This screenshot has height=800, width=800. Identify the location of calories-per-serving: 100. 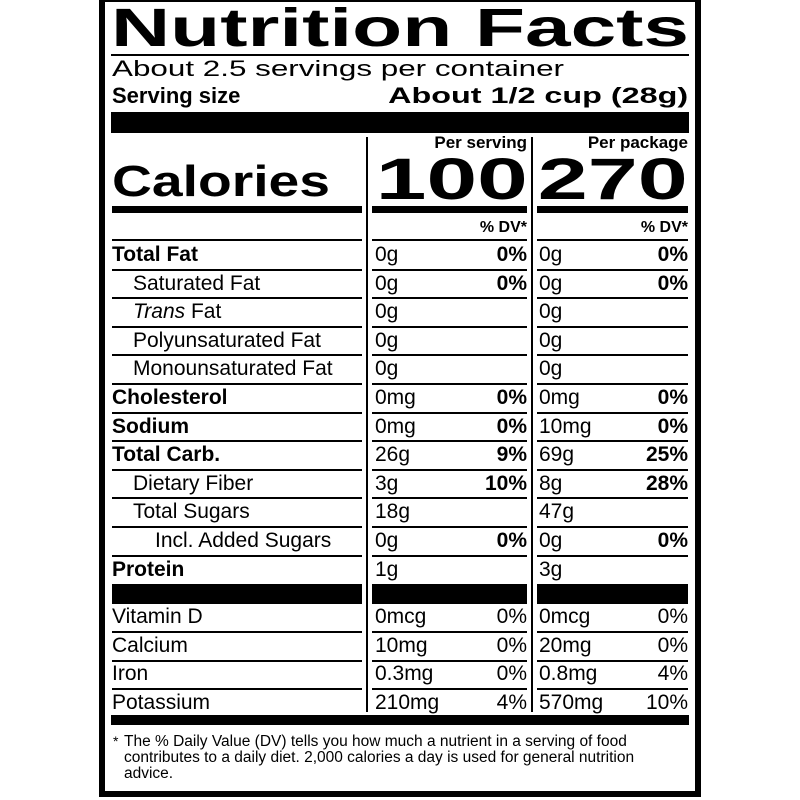
(452, 179).